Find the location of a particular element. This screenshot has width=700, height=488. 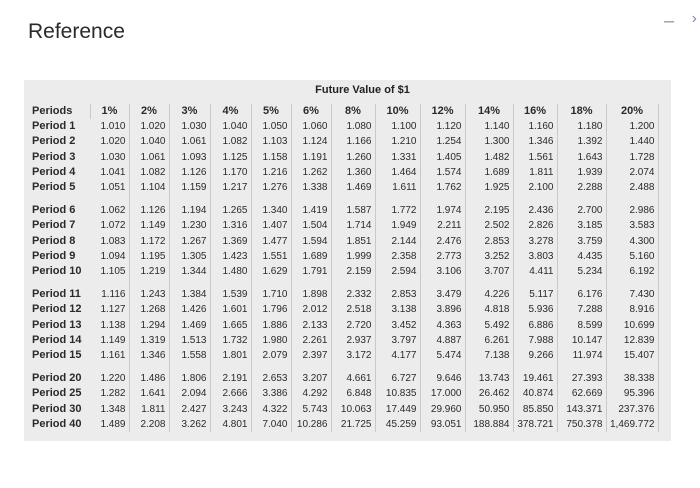

future-value-cell: 85.850 is located at coordinates (535, 409).